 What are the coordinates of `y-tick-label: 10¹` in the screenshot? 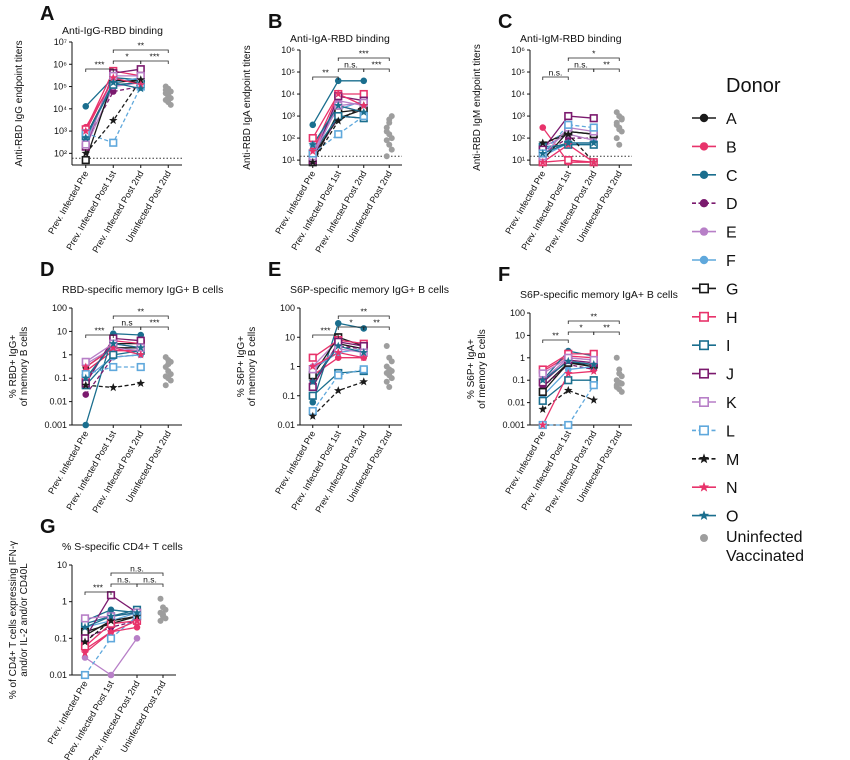 It's located at (288, 160).